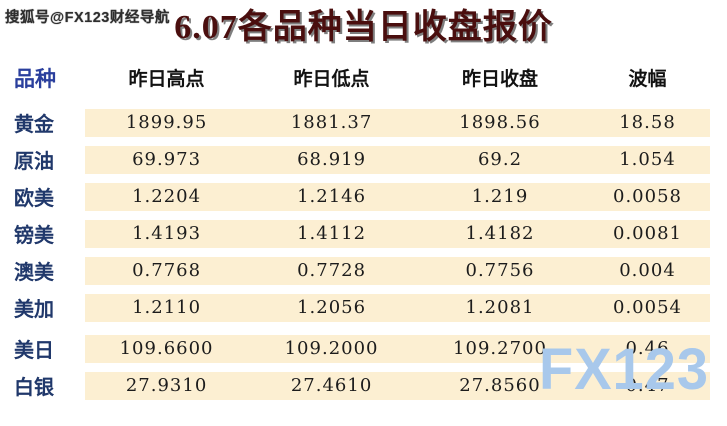 The height and width of the screenshot is (426, 727). Describe the element at coordinates (167, 307) in the screenshot. I see `high-value: 1.2110` at that location.